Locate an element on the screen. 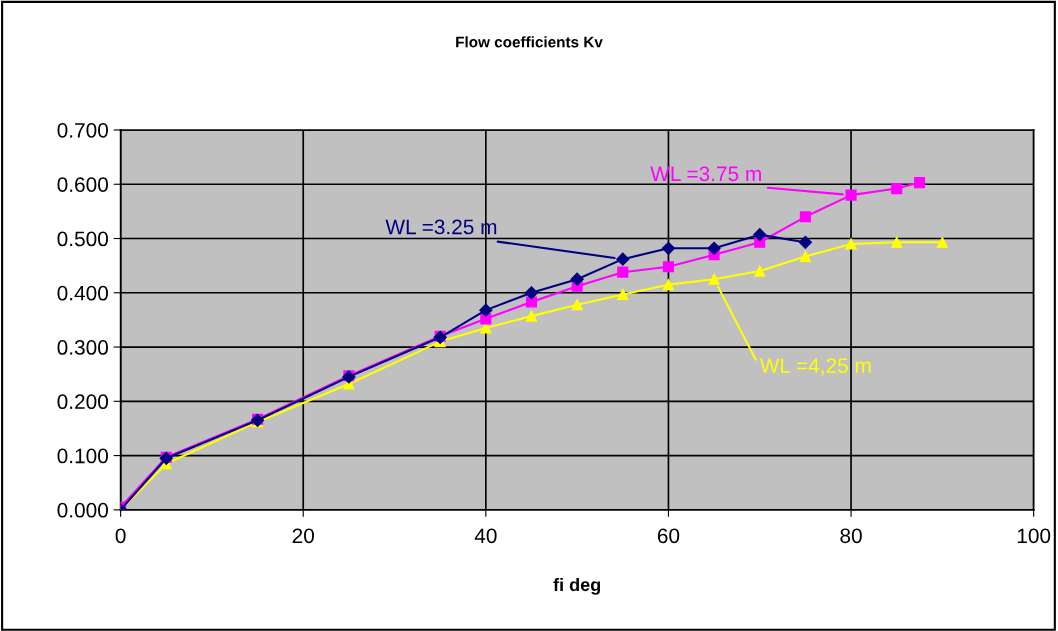 This screenshot has width=1058, height=631. y-tick-label: 0.300 is located at coordinates (82, 347).